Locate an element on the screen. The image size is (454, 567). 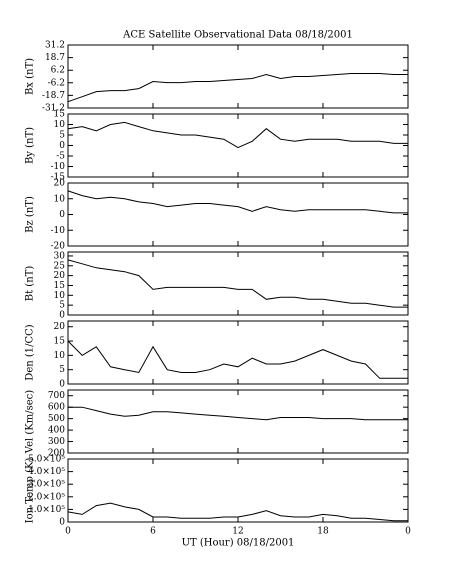
y-tick-label: -6.2 is located at coordinates (56, 83).